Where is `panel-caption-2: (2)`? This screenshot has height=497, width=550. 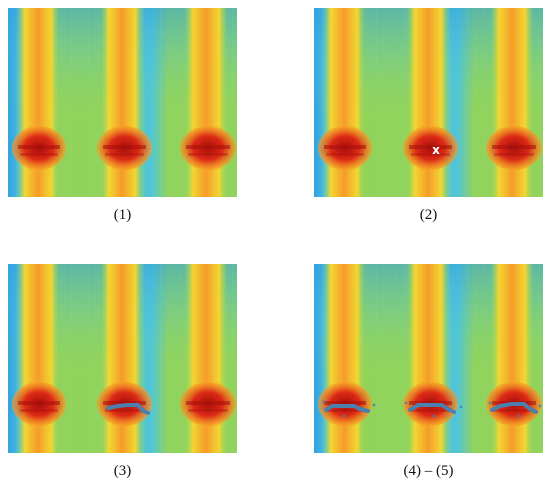
panel-caption-2: (2) is located at coordinates (428, 215).